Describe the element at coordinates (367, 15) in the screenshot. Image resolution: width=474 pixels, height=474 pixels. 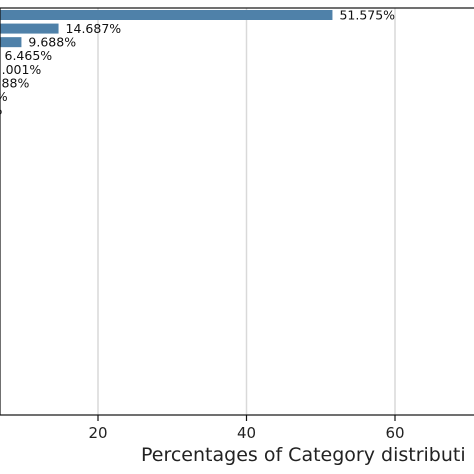
I see `bar-value-label: 51.575%` at that location.